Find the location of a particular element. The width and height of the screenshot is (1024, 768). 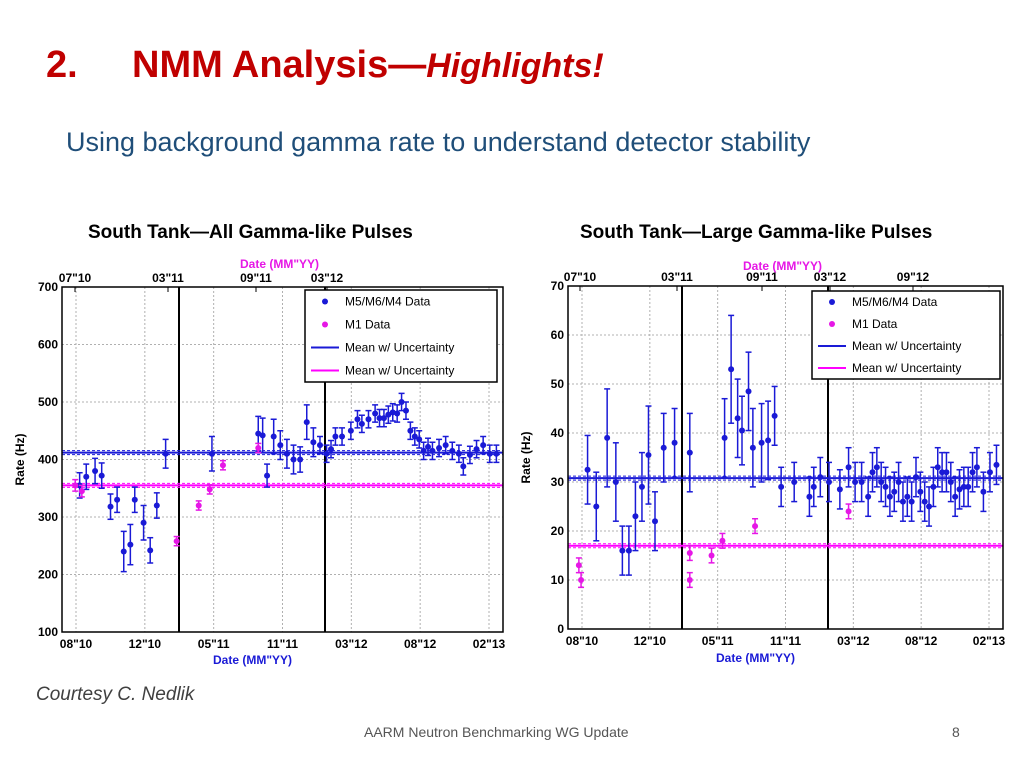

x-tick-label: 03"12 is located at coordinates (853, 641).